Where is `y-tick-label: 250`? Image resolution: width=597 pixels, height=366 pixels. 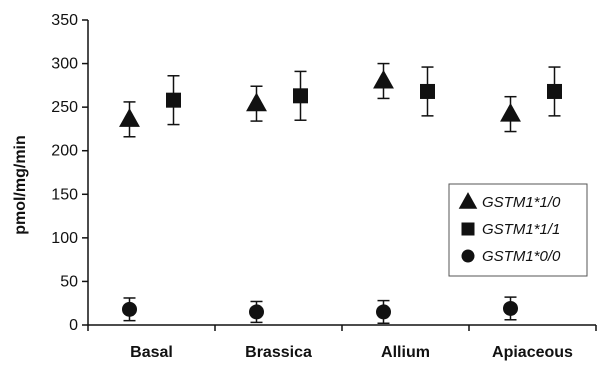 y-tick-label: 250 is located at coordinates (64, 107).